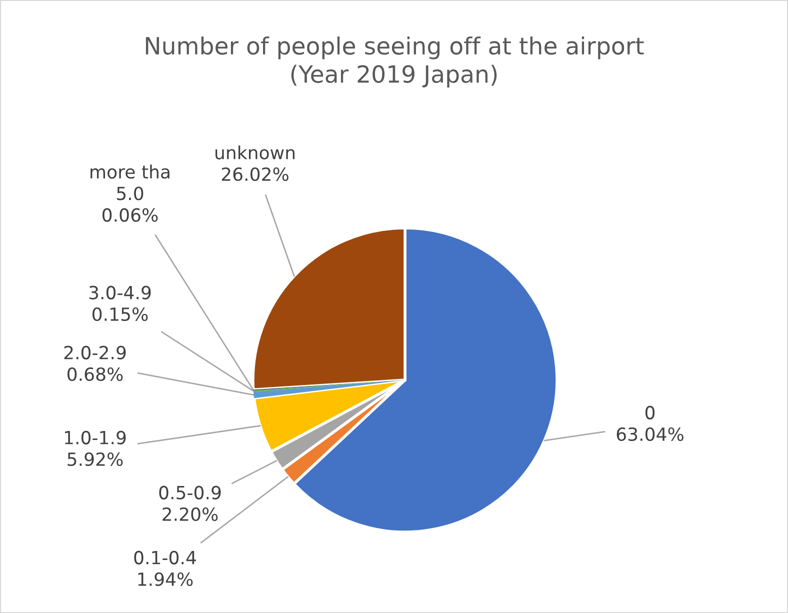 The width and height of the screenshot is (788, 613). I want to click on slice-label: 0.1-0.4, so click(165, 557).